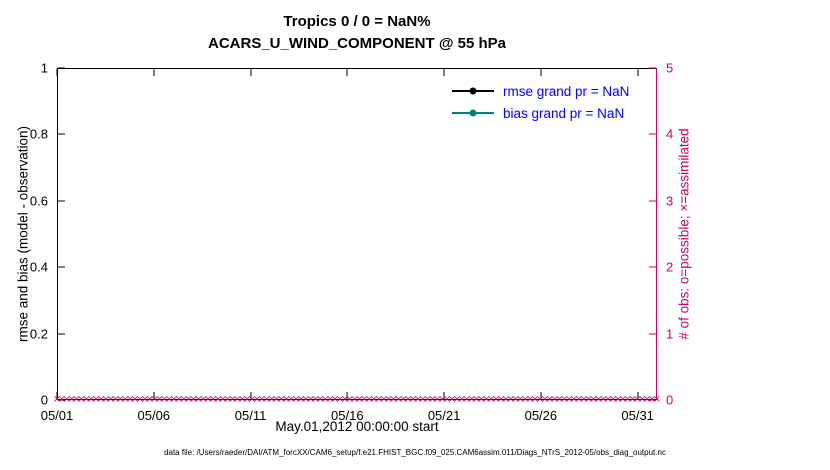  Describe the element at coordinates (38, 134) in the screenshot. I see `left-y-tick-label: 0.8` at that location.